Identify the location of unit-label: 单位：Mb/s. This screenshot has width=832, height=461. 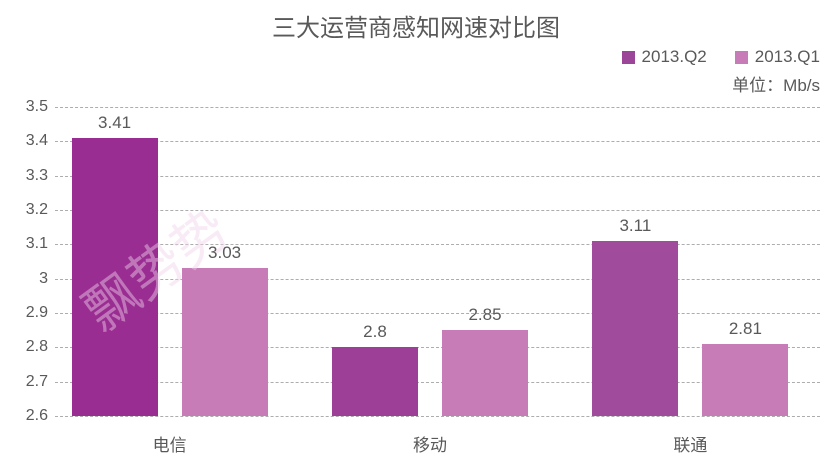
(776, 85).